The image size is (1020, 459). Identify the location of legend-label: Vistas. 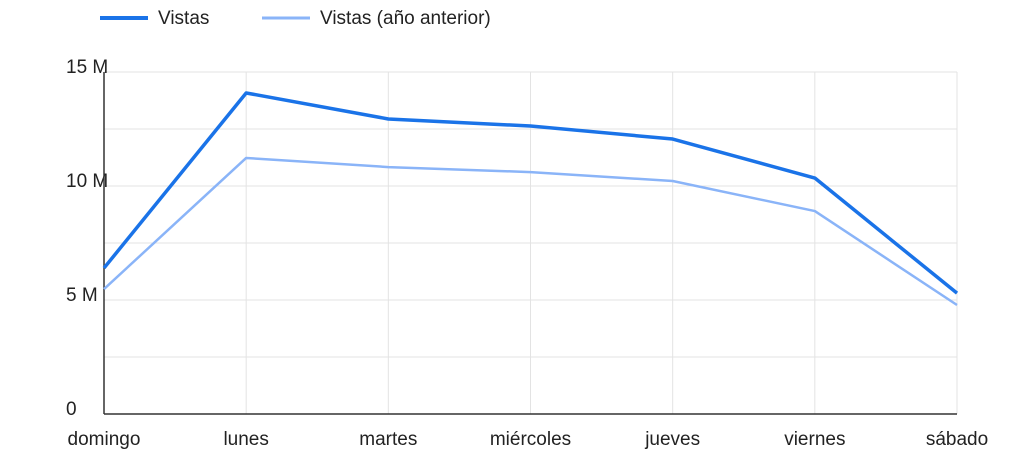
(183, 18).